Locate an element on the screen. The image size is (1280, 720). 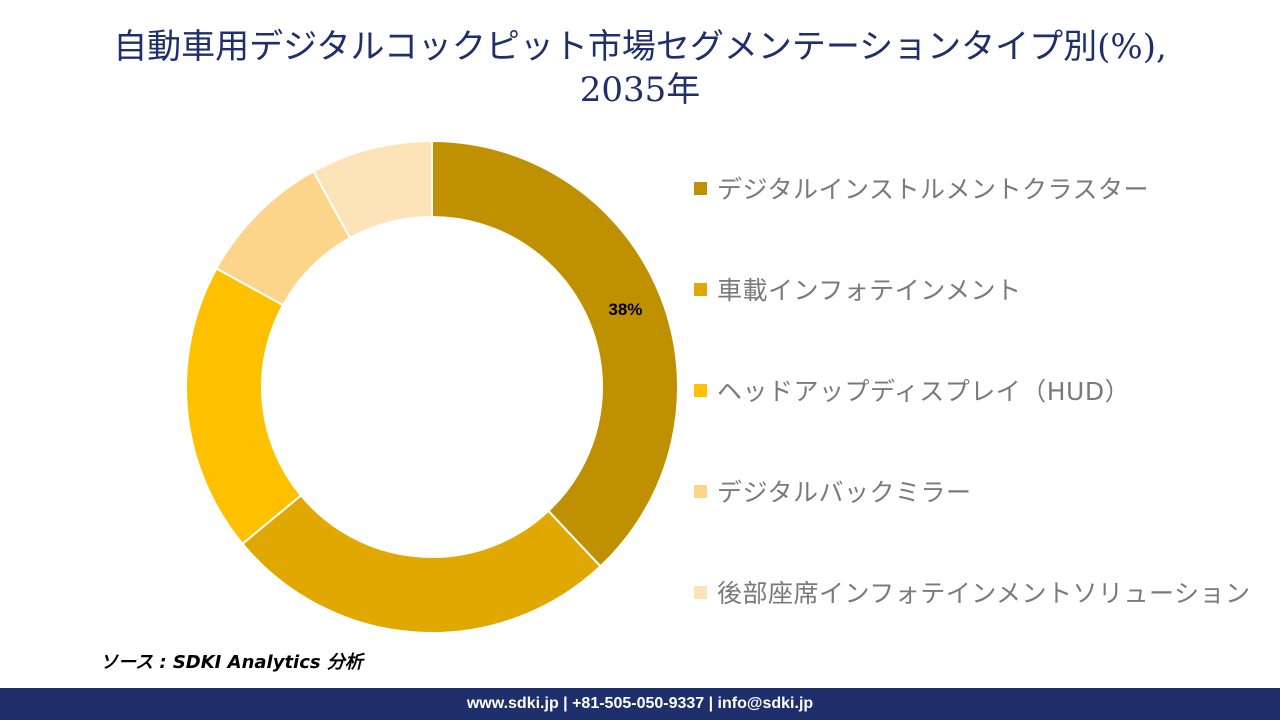
legend-item-3: ヘッドアップディスプレイ（HUD） is located at coordinates (987, 390).